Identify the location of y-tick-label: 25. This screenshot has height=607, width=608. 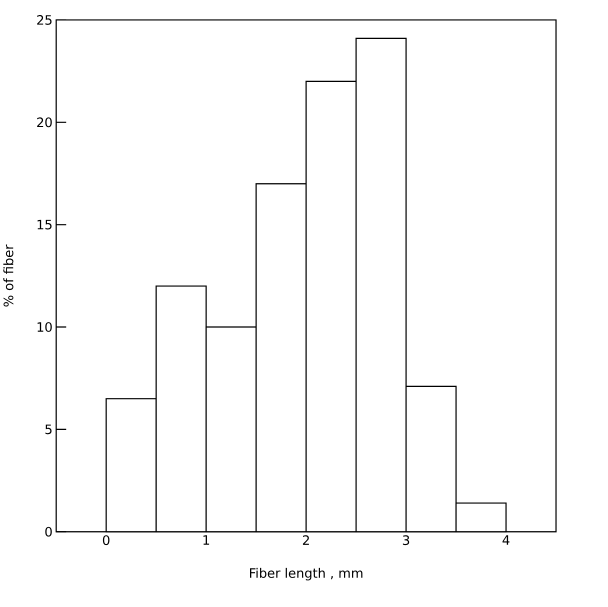
(44, 20).